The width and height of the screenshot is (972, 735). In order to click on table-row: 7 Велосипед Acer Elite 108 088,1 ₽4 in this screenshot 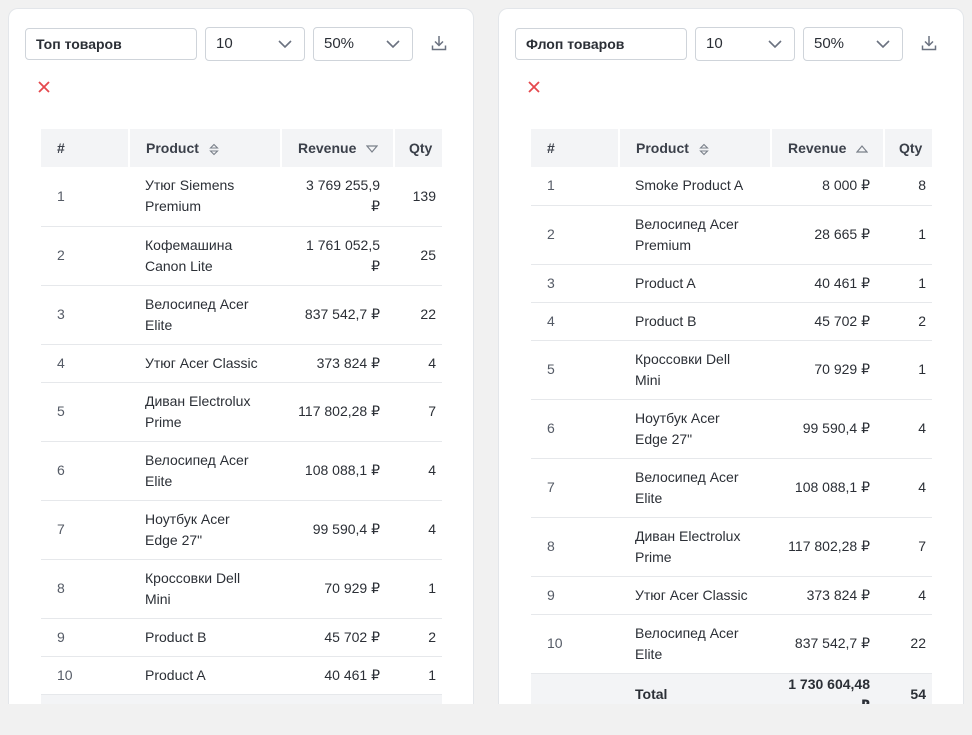, I will do `click(731, 488)`.